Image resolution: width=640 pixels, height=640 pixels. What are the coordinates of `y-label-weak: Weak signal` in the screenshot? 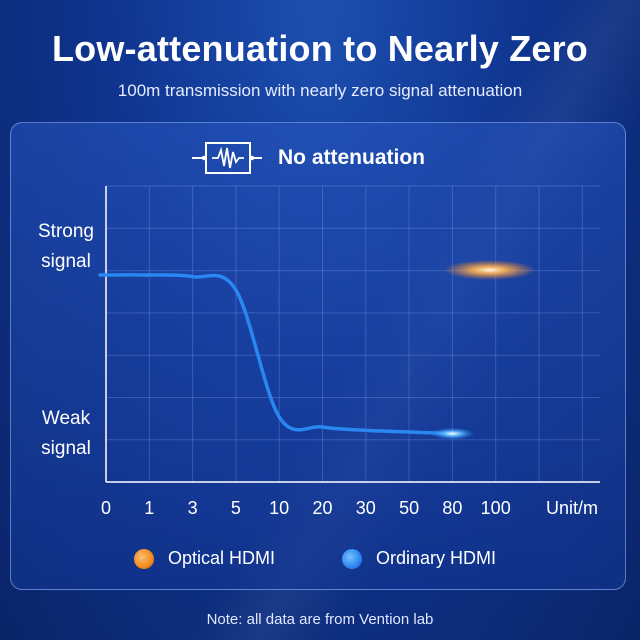 It's located at (66, 434).